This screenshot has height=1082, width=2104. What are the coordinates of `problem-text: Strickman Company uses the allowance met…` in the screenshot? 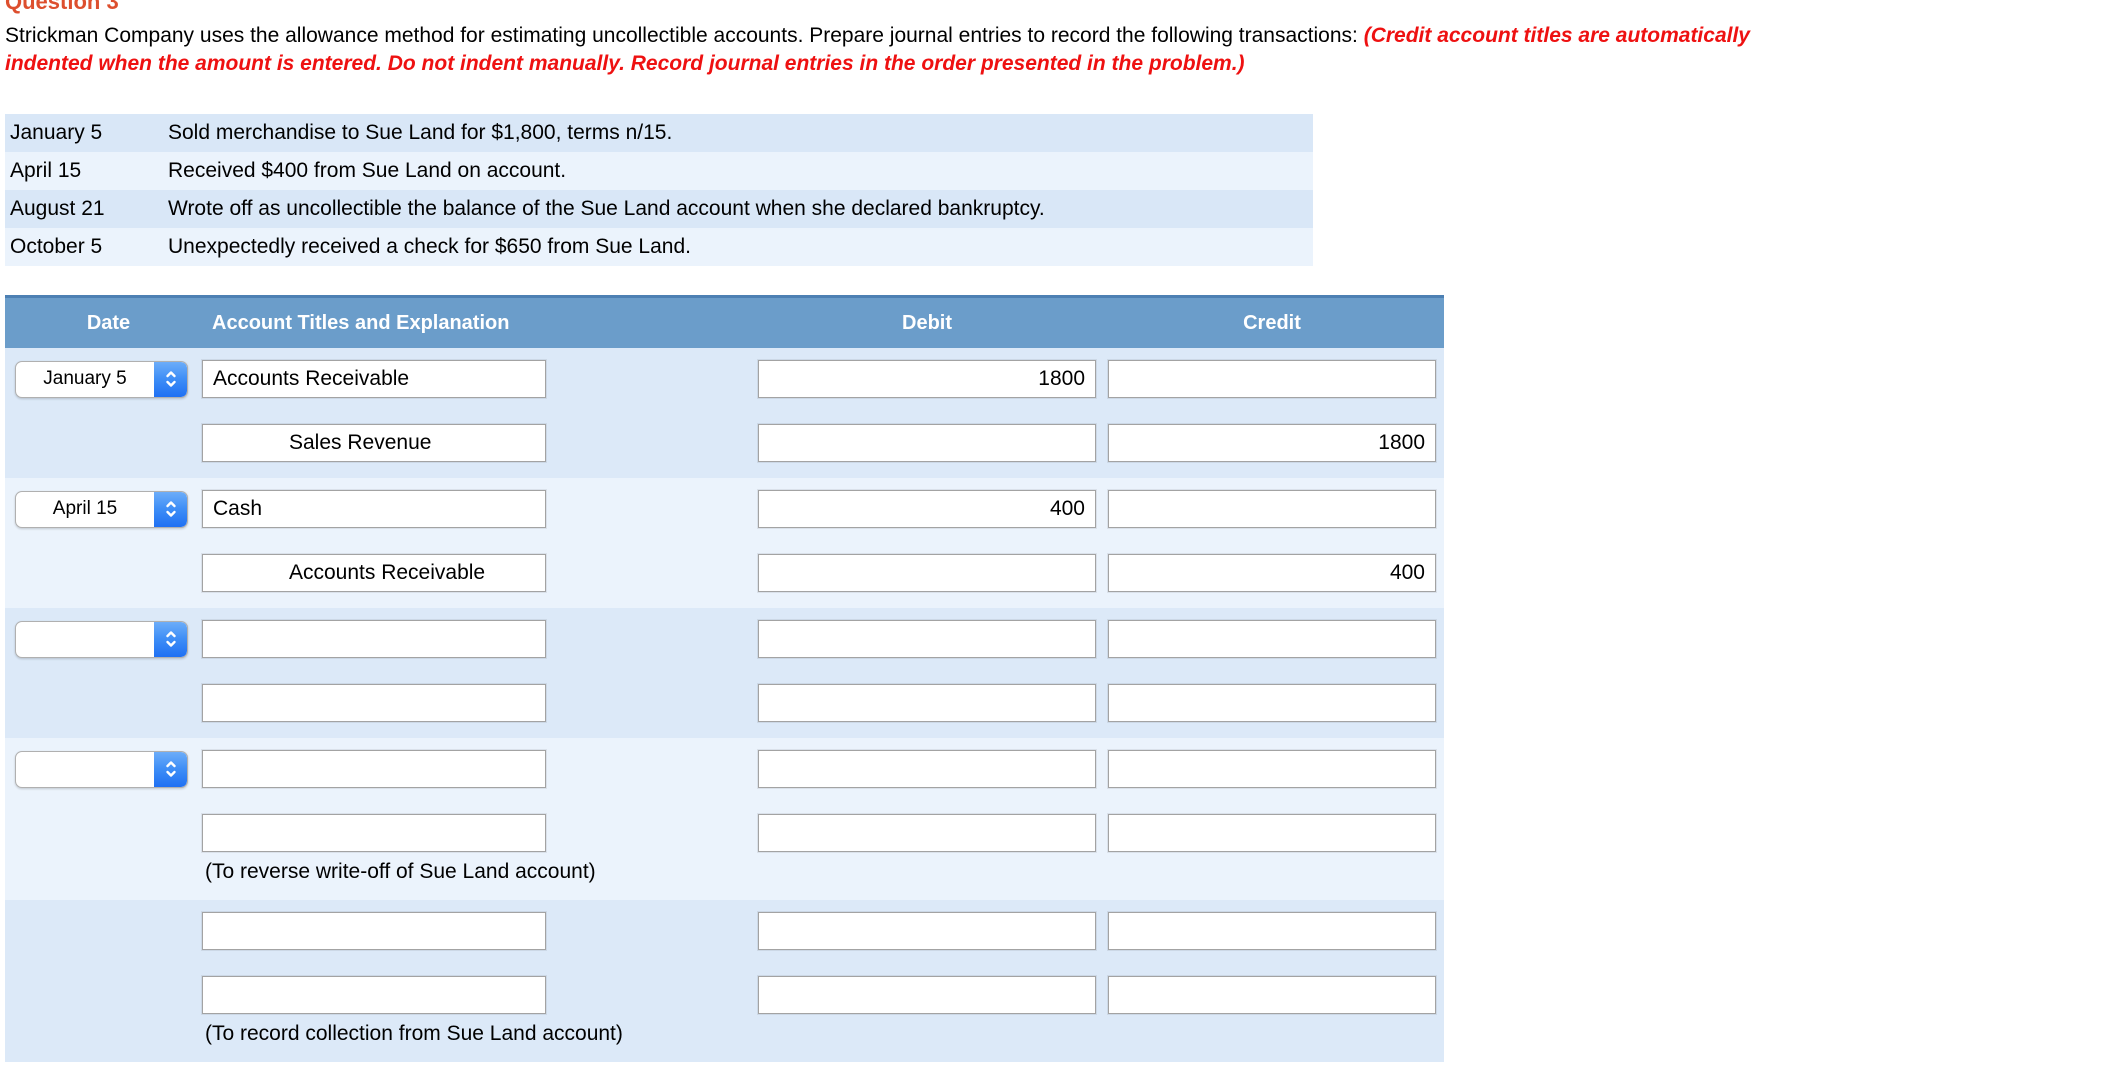 It's located at (684, 35).